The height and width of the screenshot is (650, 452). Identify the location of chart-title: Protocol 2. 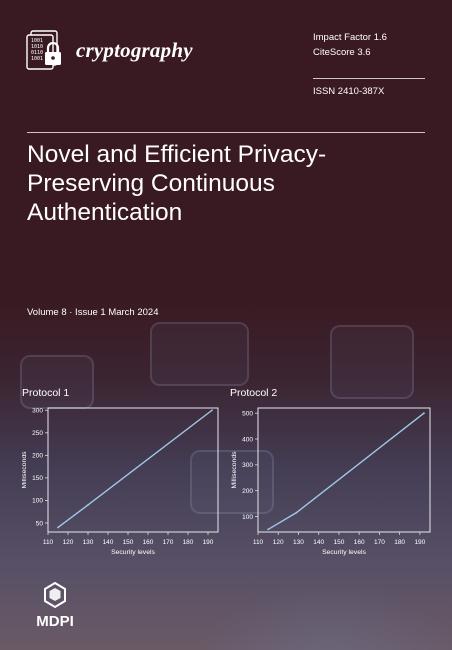
(254, 393).